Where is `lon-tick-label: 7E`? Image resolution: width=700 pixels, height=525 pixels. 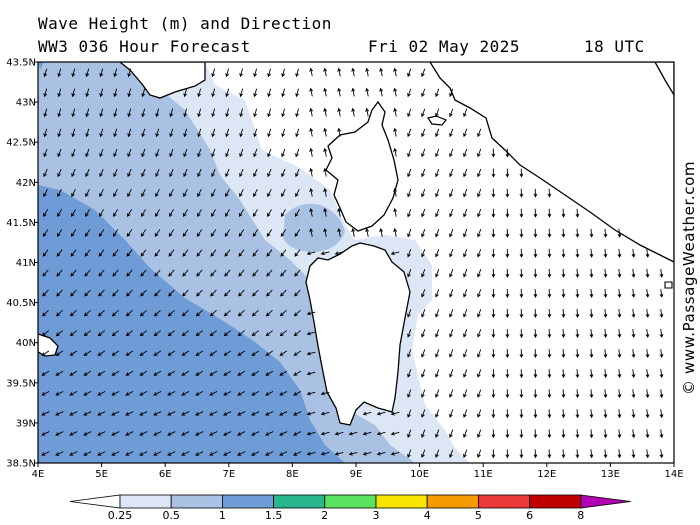 lon-tick-label: 7E is located at coordinates (228, 474).